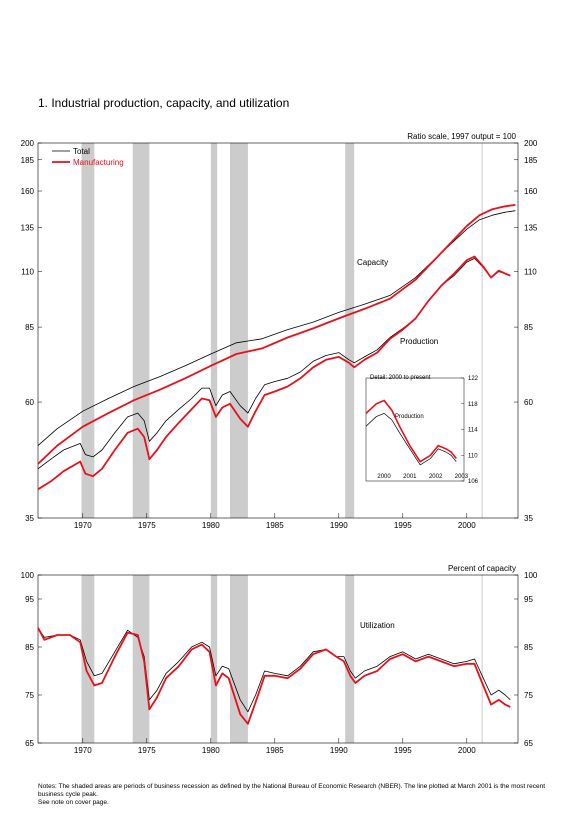 The width and height of the screenshot is (586, 817). What do you see at coordinates (98, 162) in the screenshot?
I see `legend-label-manufacturing: Manufacturing` at bounding box center [98, 162].